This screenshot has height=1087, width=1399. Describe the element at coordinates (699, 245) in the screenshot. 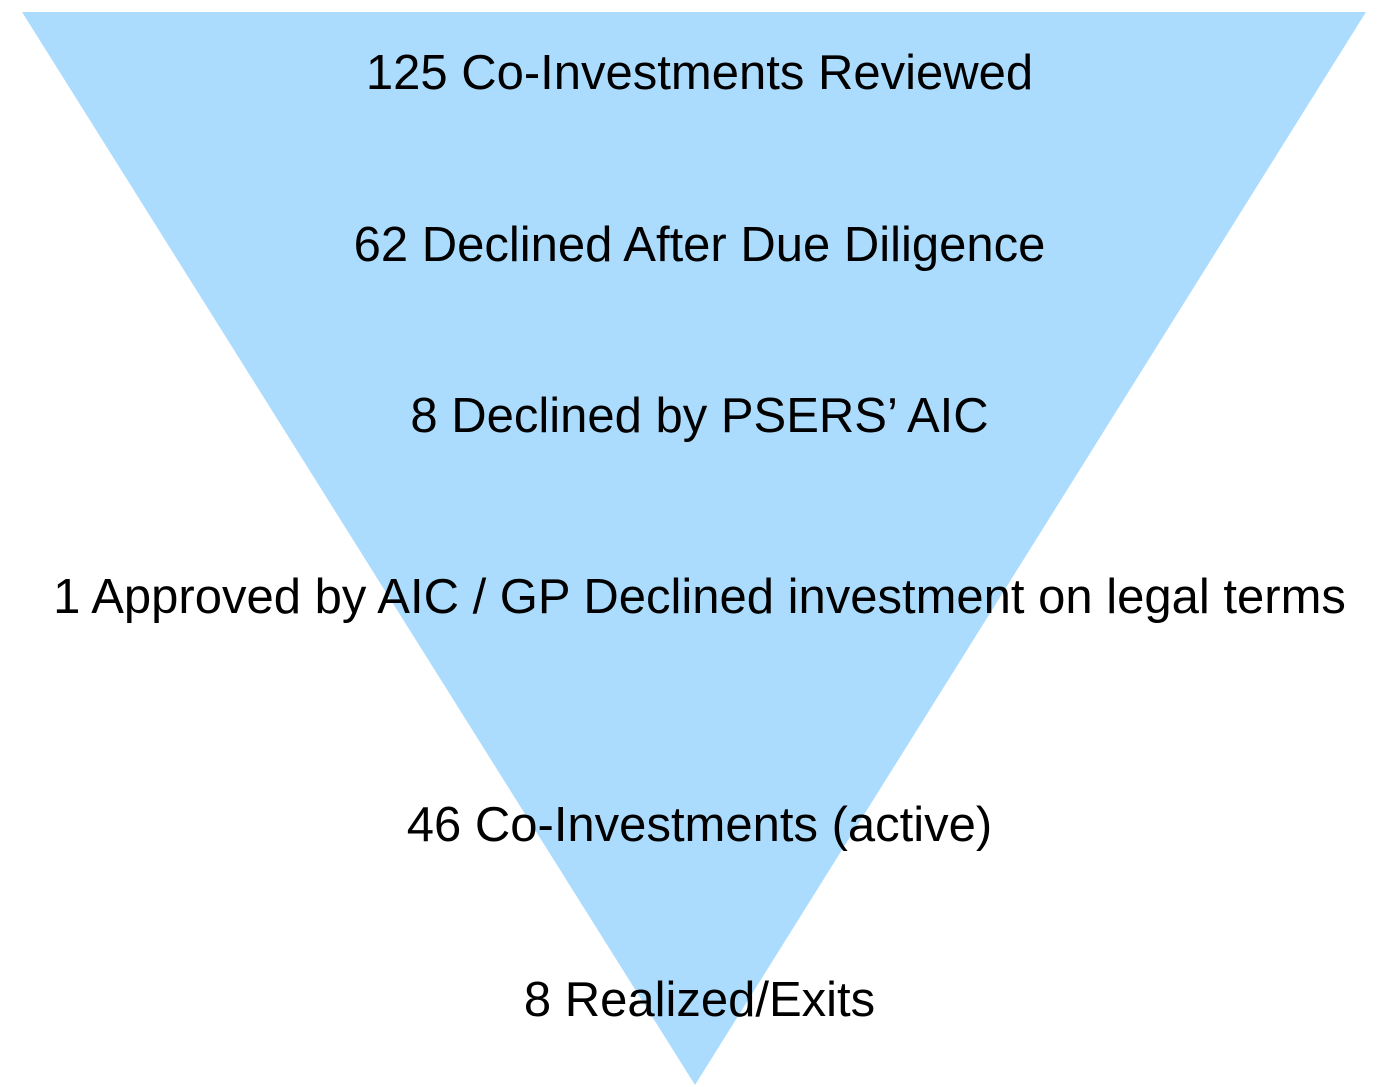

I see `stage-label: 62 Declined After Due Diligence` at that location.